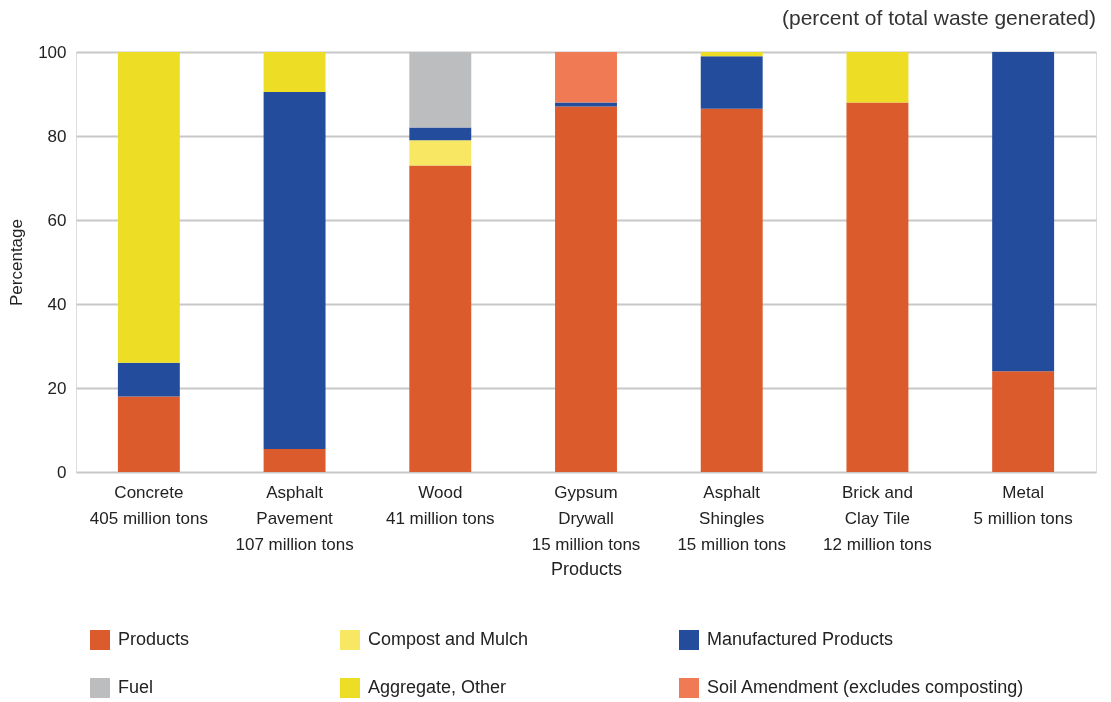 This screenshot has width=1111, height=702. Describe the element at coordinates (440, 505) in the screenshot. I see `x-tick-label: Wood 41 million tons` at that location.